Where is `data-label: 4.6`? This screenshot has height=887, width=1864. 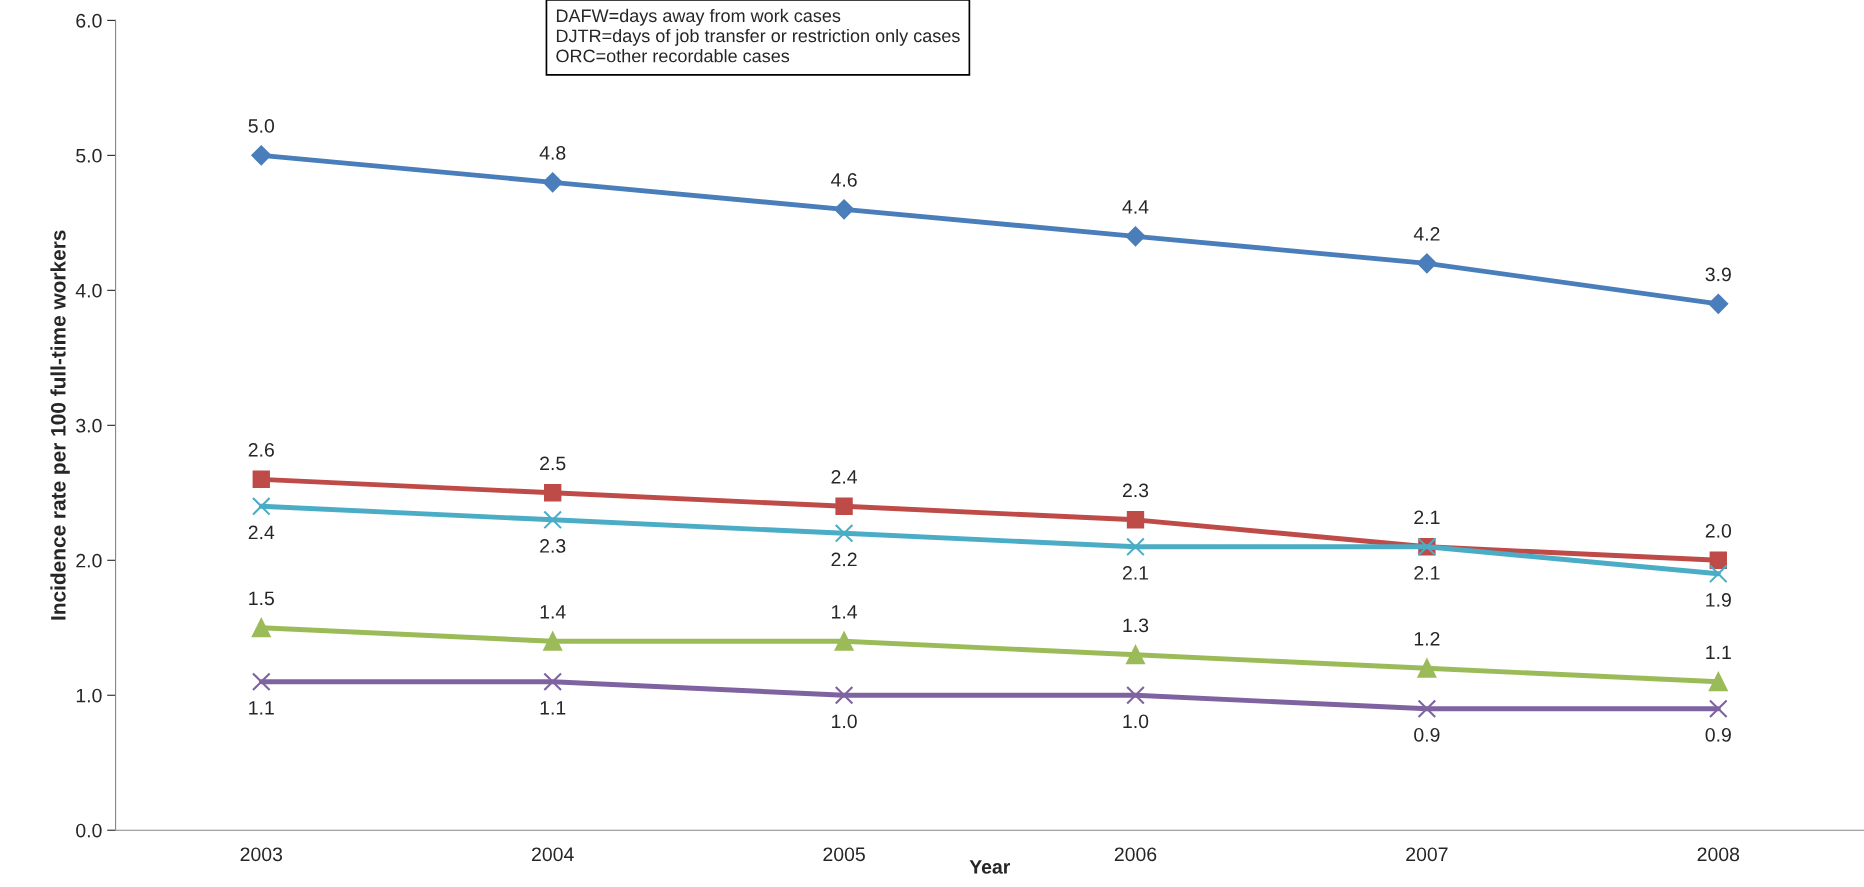
data-label: 4.6 is located at coordinates (844, 180).